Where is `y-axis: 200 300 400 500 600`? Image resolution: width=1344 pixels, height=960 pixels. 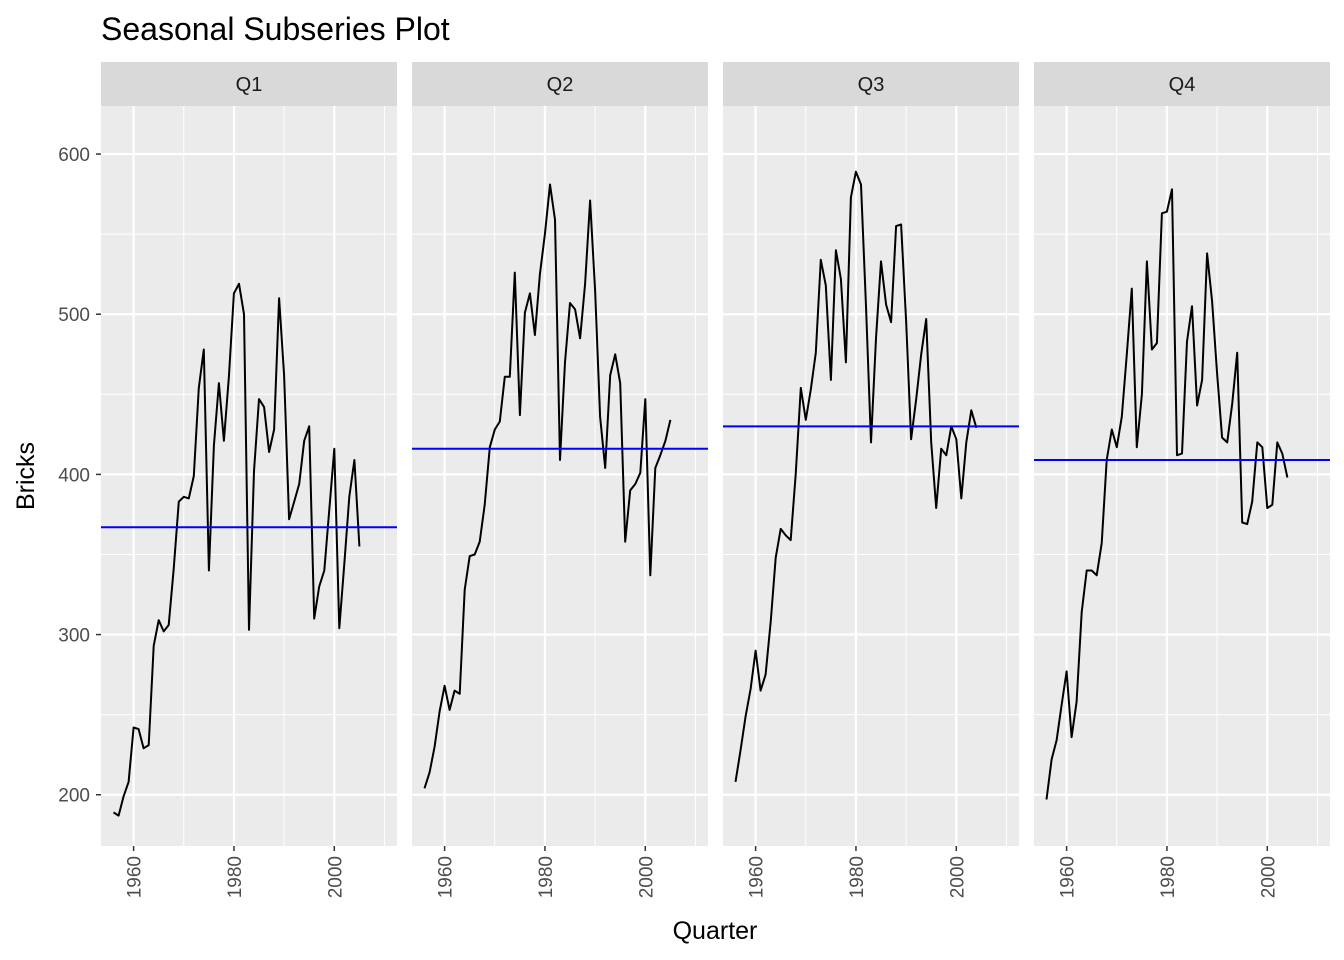
y-axis: 200 300 400 500 600 is located at coordinates (79, 476).